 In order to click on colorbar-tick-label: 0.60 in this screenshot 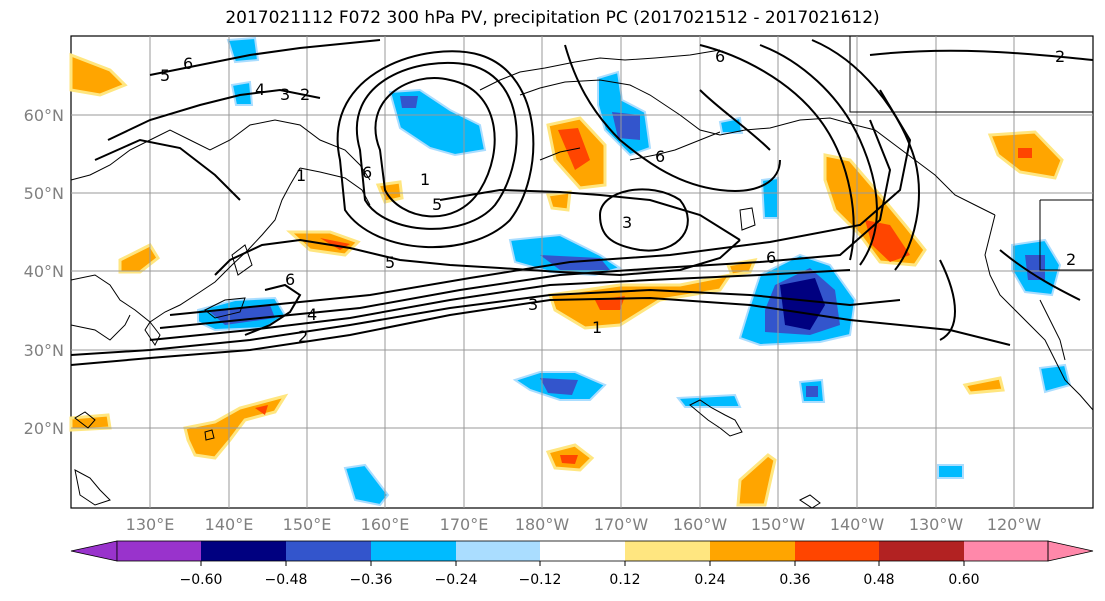, I will do `click(963, 580)`.